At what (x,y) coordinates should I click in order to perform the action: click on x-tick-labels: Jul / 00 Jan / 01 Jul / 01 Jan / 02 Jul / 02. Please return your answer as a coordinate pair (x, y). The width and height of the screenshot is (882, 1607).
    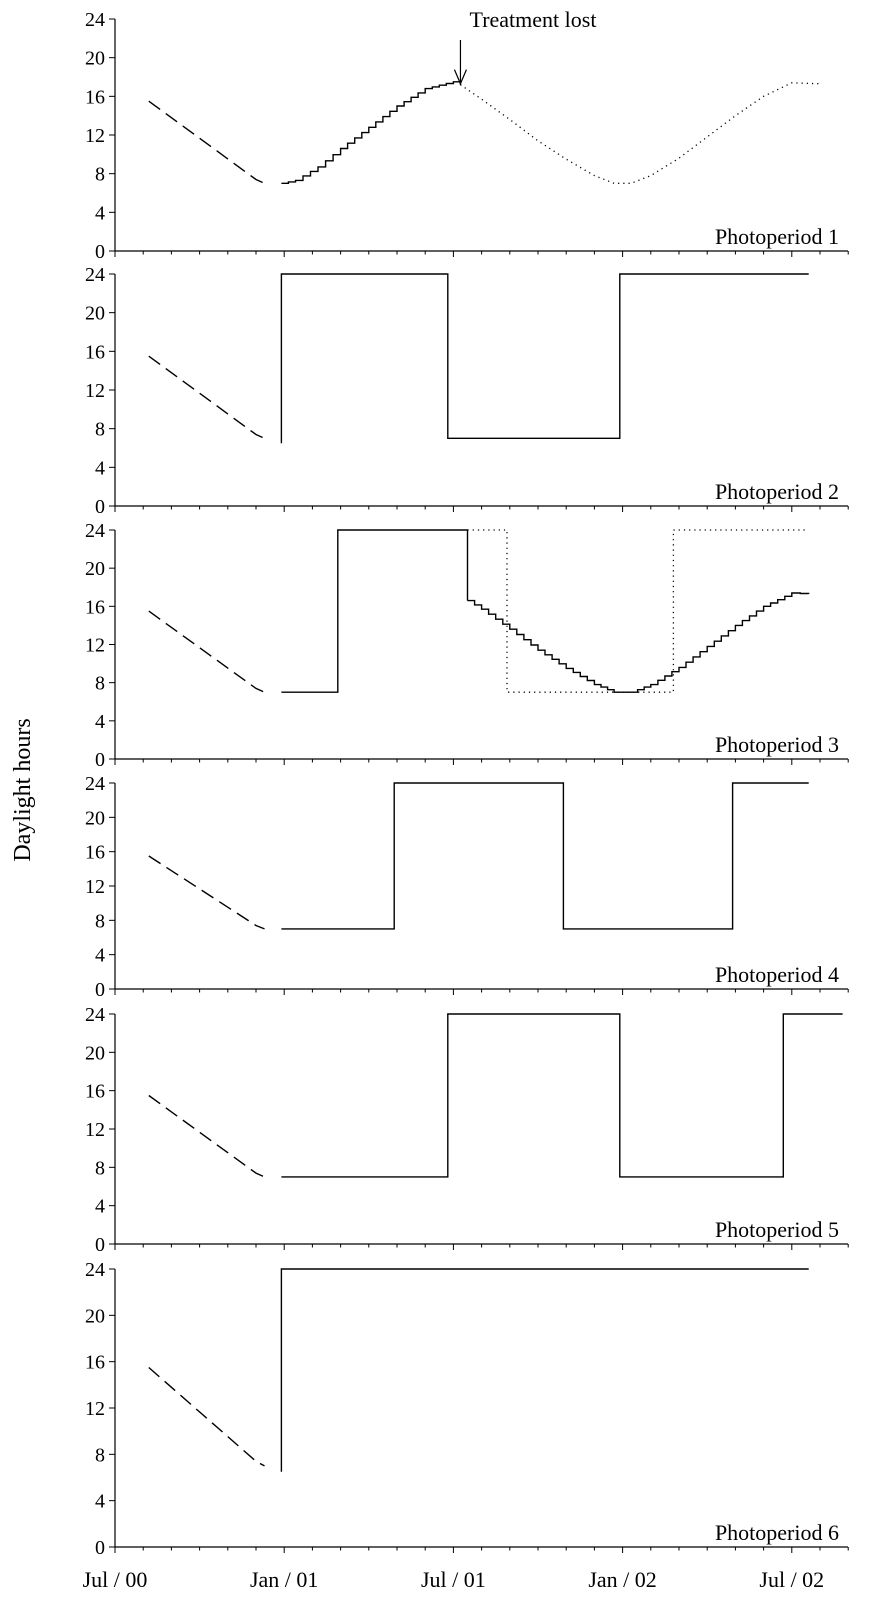
    Looking at the image, I should click on (454, 1579).